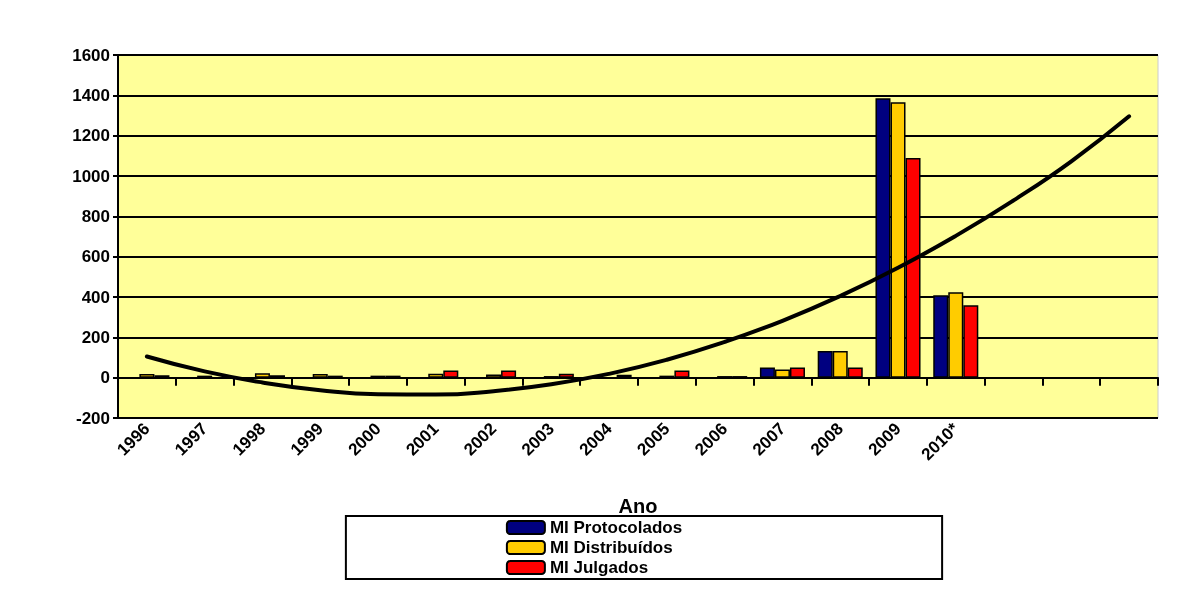  What do you see at coordinates (91, 136) in the screenshot?
I see `y-tick-label: 1200` at bounding box center [91, 136].